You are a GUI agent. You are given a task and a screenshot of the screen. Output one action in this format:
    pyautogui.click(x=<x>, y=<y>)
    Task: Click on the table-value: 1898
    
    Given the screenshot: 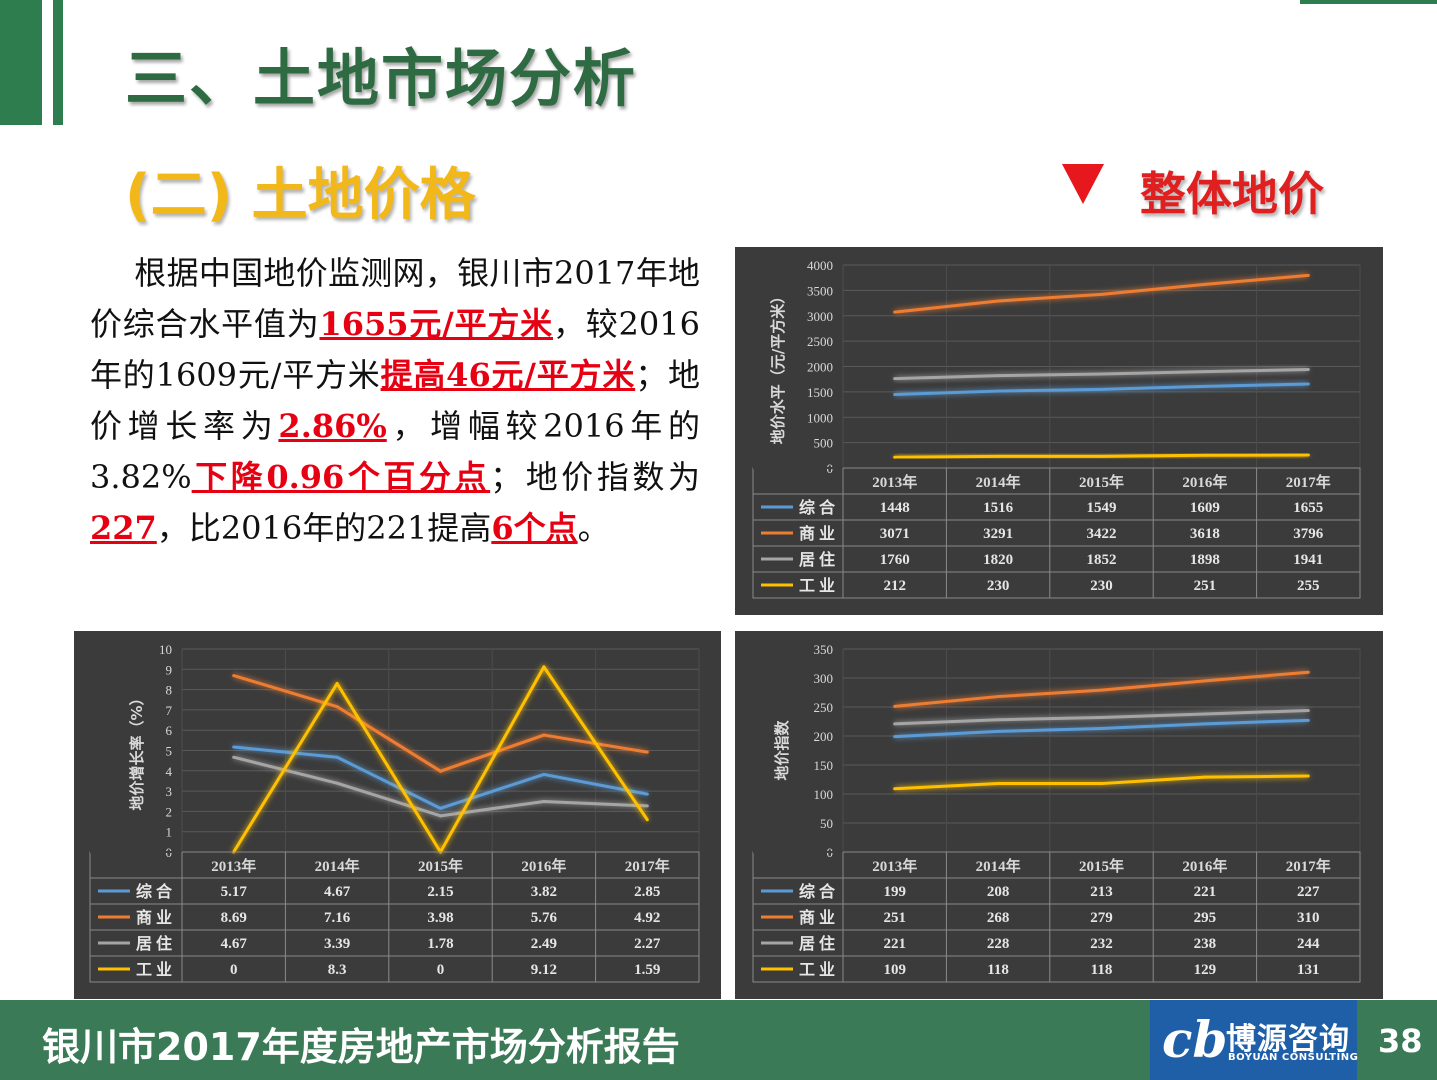 What is the action you would take?
    pyautogui.click(x=1205, y=560)
    